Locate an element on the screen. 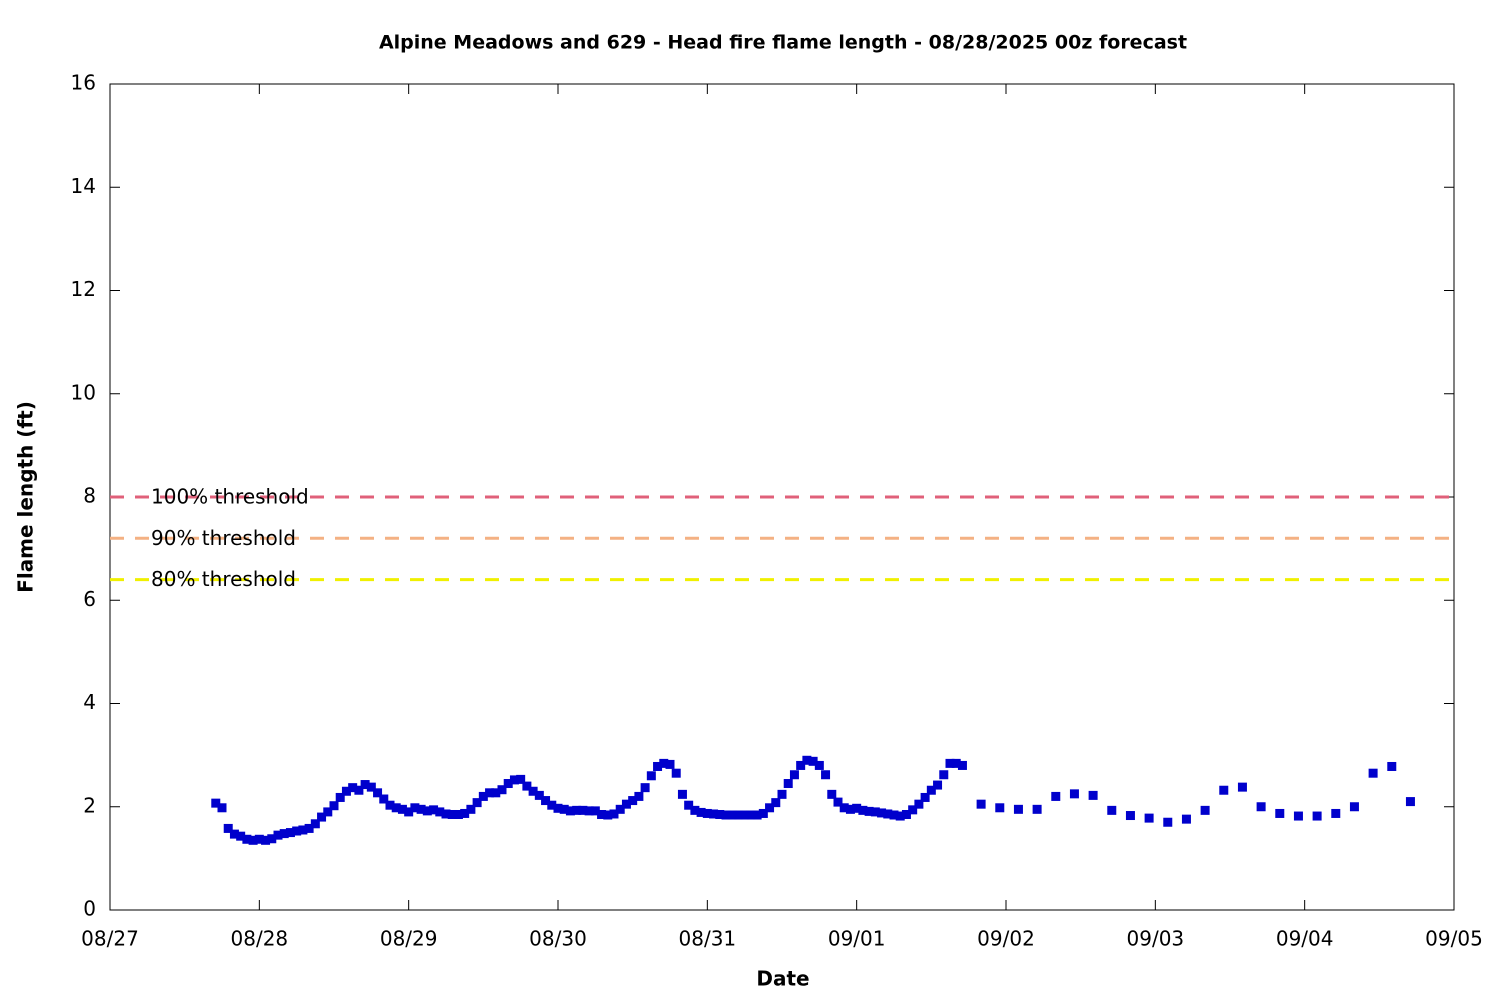  x-tick-label: 08/31 is located at coordinates (708, 939).